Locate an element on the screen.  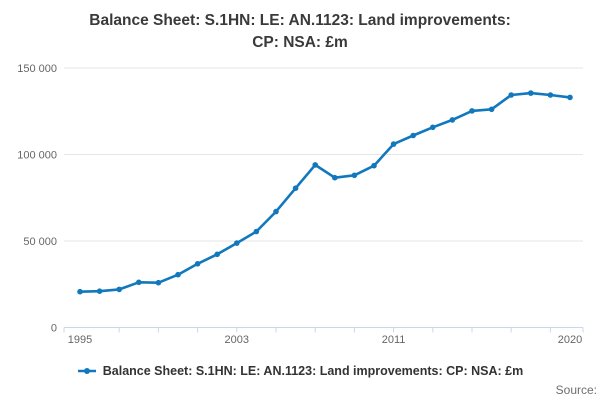
x-axis-label: 2003 is located at coordinates (237, 340).